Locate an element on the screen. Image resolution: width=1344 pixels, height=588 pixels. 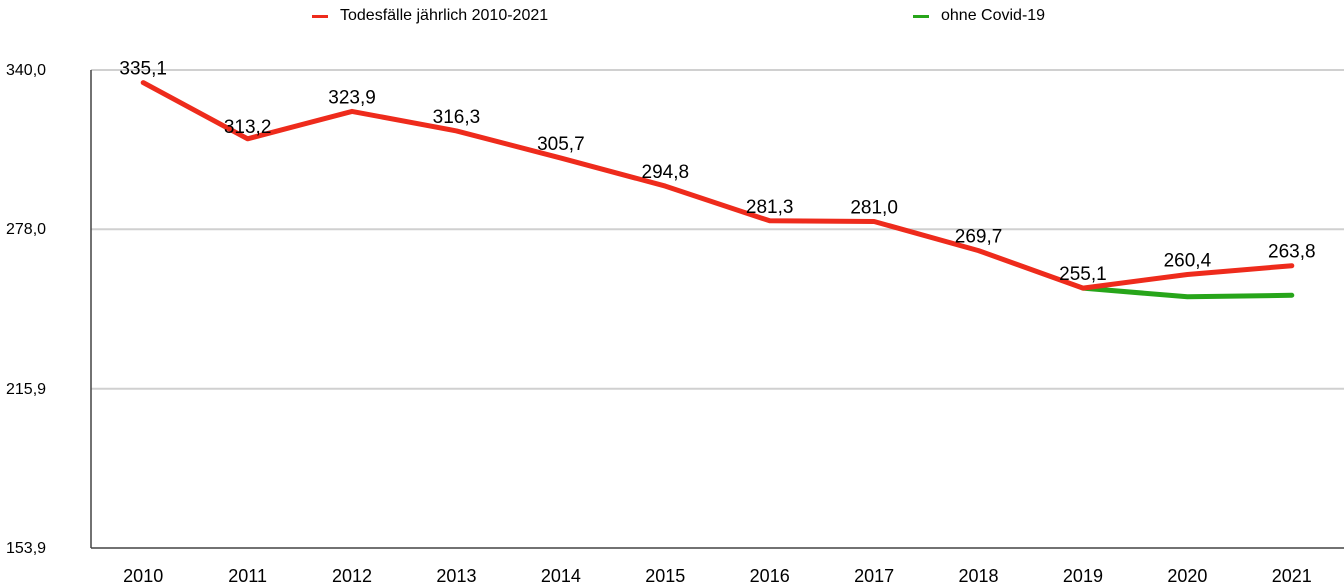
x-tick-label: 2012 is located at coordinates (352, 576).